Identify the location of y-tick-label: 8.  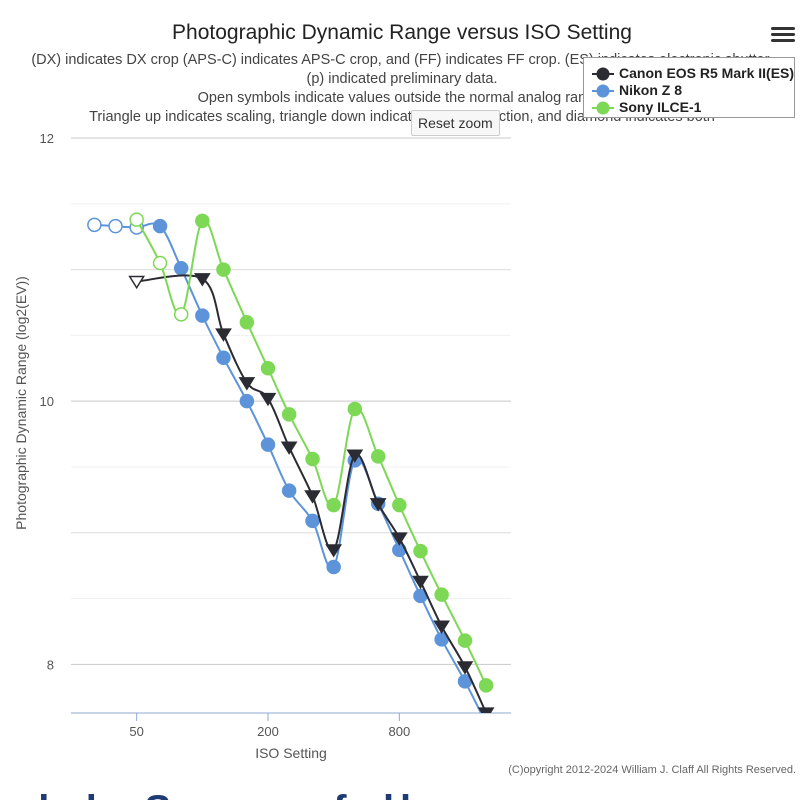
(50, 664).